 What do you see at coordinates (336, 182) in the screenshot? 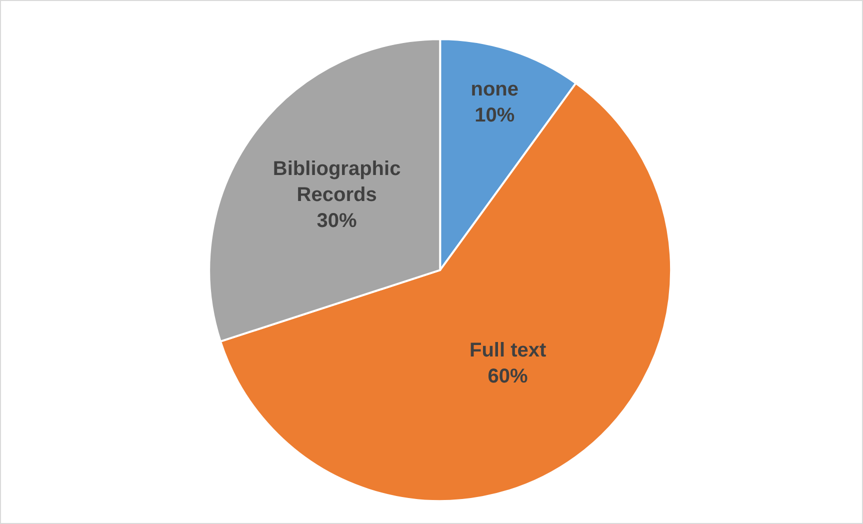
I see `slice-label: Bibliographic Records` at bounding box center [336, 182].